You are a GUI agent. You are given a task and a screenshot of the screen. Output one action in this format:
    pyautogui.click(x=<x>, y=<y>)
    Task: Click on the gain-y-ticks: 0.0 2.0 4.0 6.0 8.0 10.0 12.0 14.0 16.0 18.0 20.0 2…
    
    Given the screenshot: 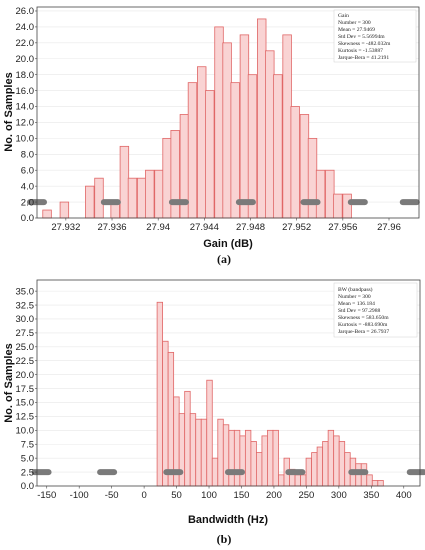 What is the action you would take?
    pyautogui.click(x=26, y=115)
    